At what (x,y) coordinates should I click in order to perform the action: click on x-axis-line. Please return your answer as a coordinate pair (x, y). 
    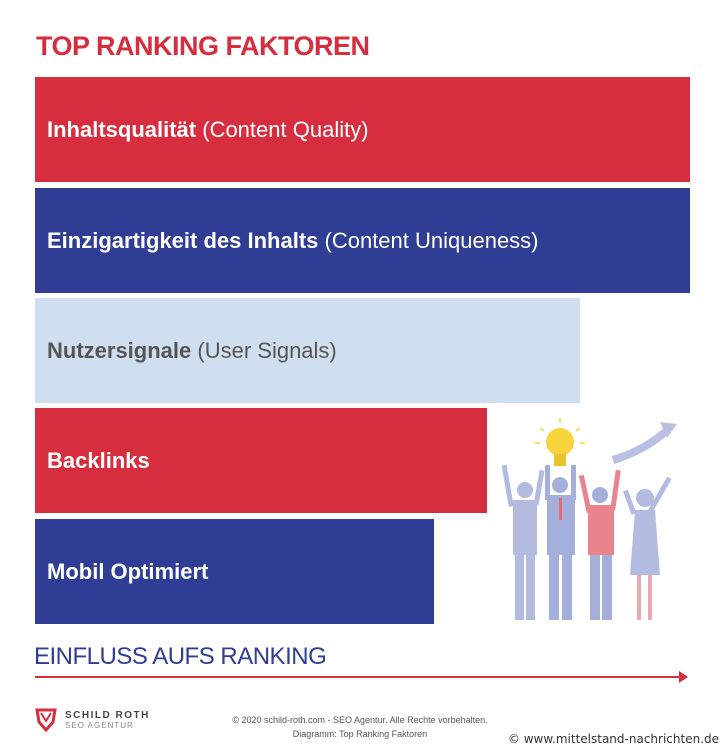
    Looking at the image, I should click on (358, 677).